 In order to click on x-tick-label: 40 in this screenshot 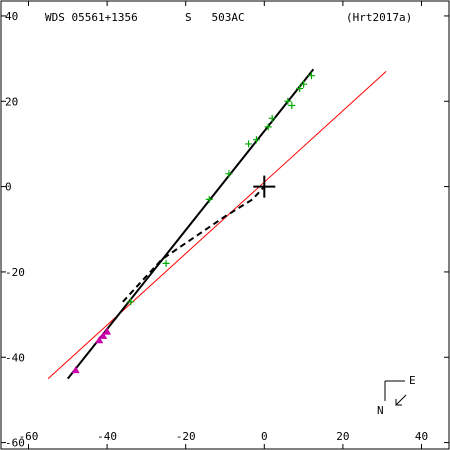, I will do `click(421, 436)`.